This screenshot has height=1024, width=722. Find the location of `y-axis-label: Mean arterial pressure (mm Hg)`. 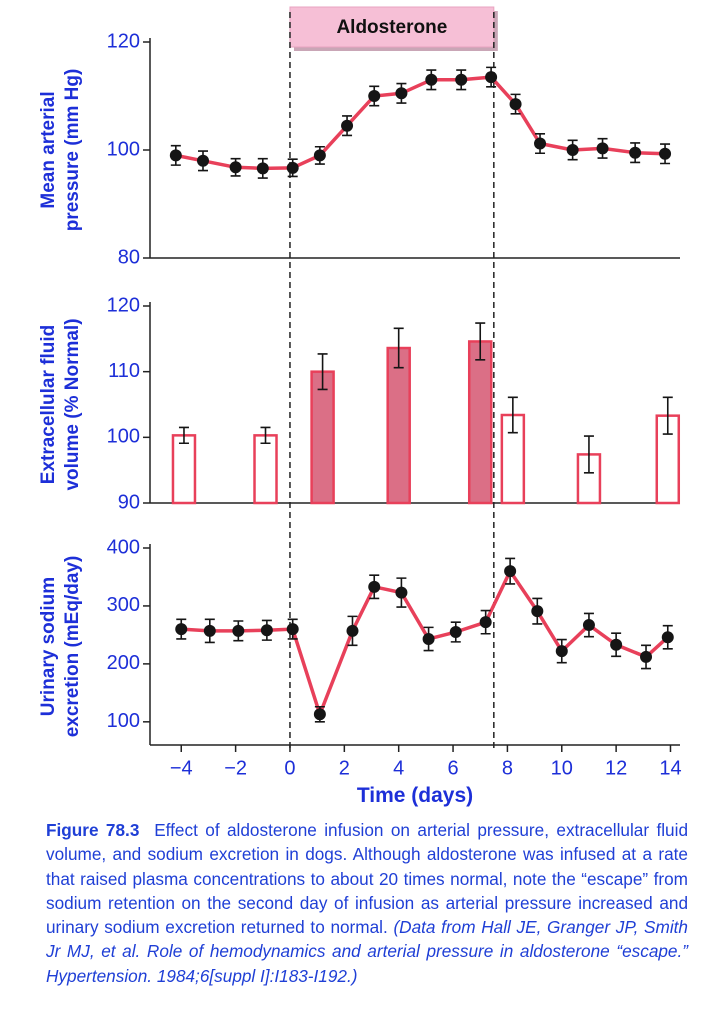

y-axis-label: Mean arterial pressure (mm Hg) is located at coordinates (60, 150).